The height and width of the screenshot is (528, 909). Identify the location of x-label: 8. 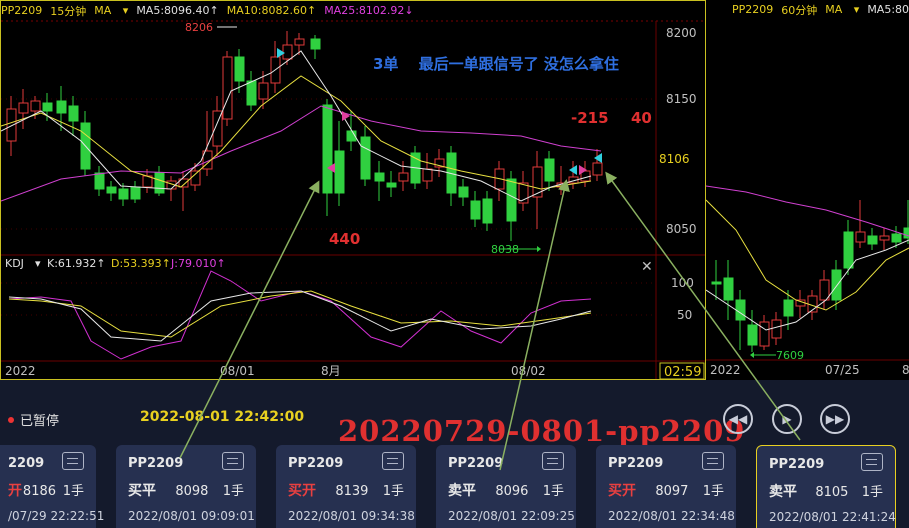
(905, 370).